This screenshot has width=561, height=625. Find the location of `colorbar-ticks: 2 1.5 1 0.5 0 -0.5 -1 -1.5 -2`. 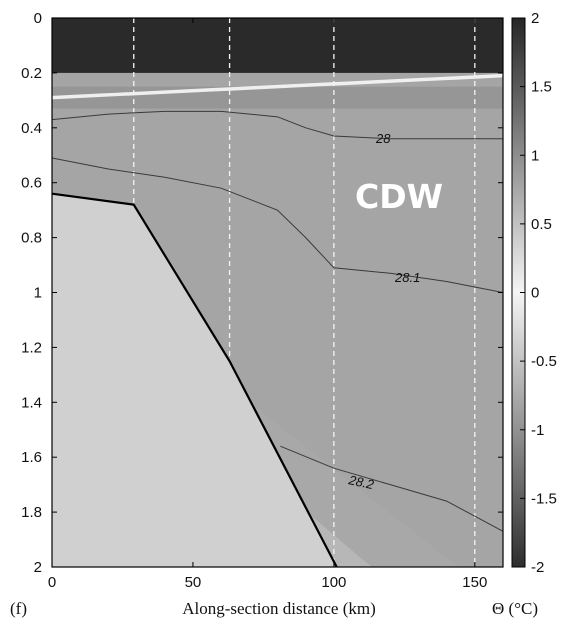

colorbar-ticks: 2 1.5 1 0.5 0 -0.5 -1 -1.5 -2 is located at coordinates (538, 293).